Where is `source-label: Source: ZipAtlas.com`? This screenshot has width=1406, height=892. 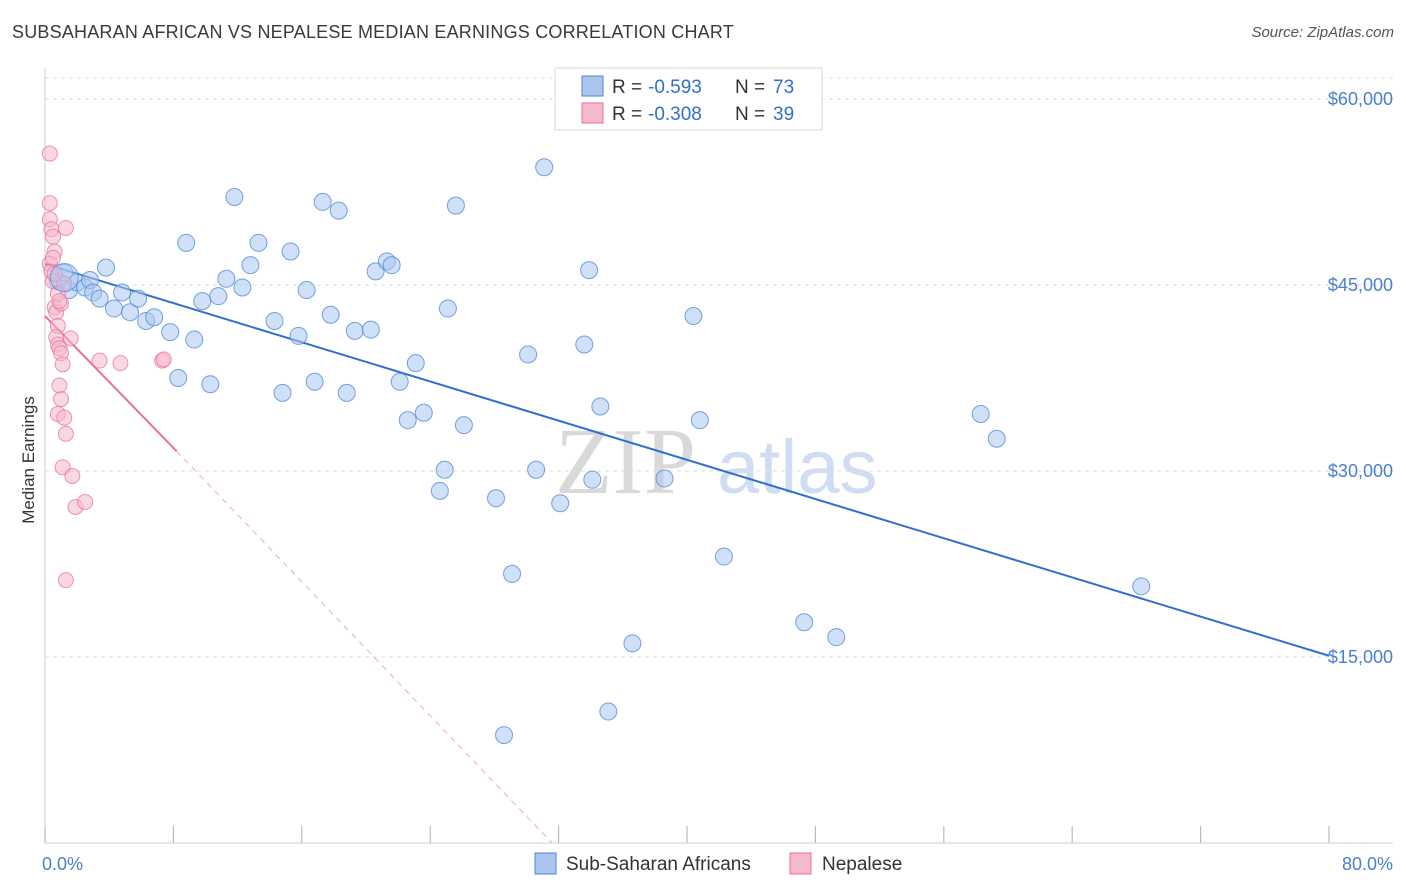 source-label: Source: ZipAtlas.com is located at coordinates (1322, 32).